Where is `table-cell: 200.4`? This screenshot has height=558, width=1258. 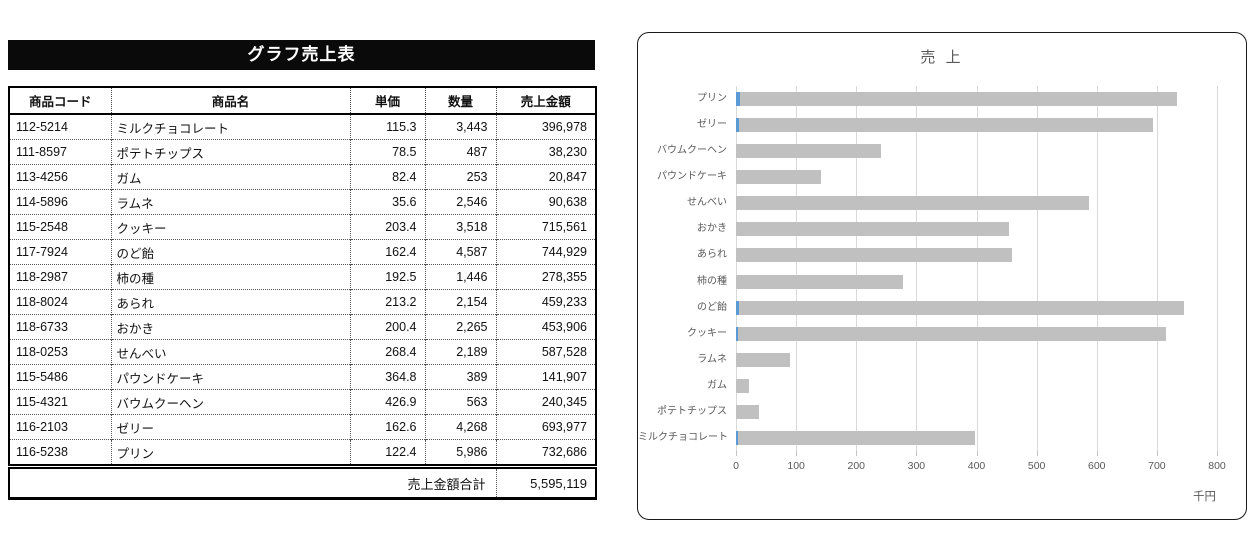
table-cell: 200.4 is located at coordinates (387, 327).